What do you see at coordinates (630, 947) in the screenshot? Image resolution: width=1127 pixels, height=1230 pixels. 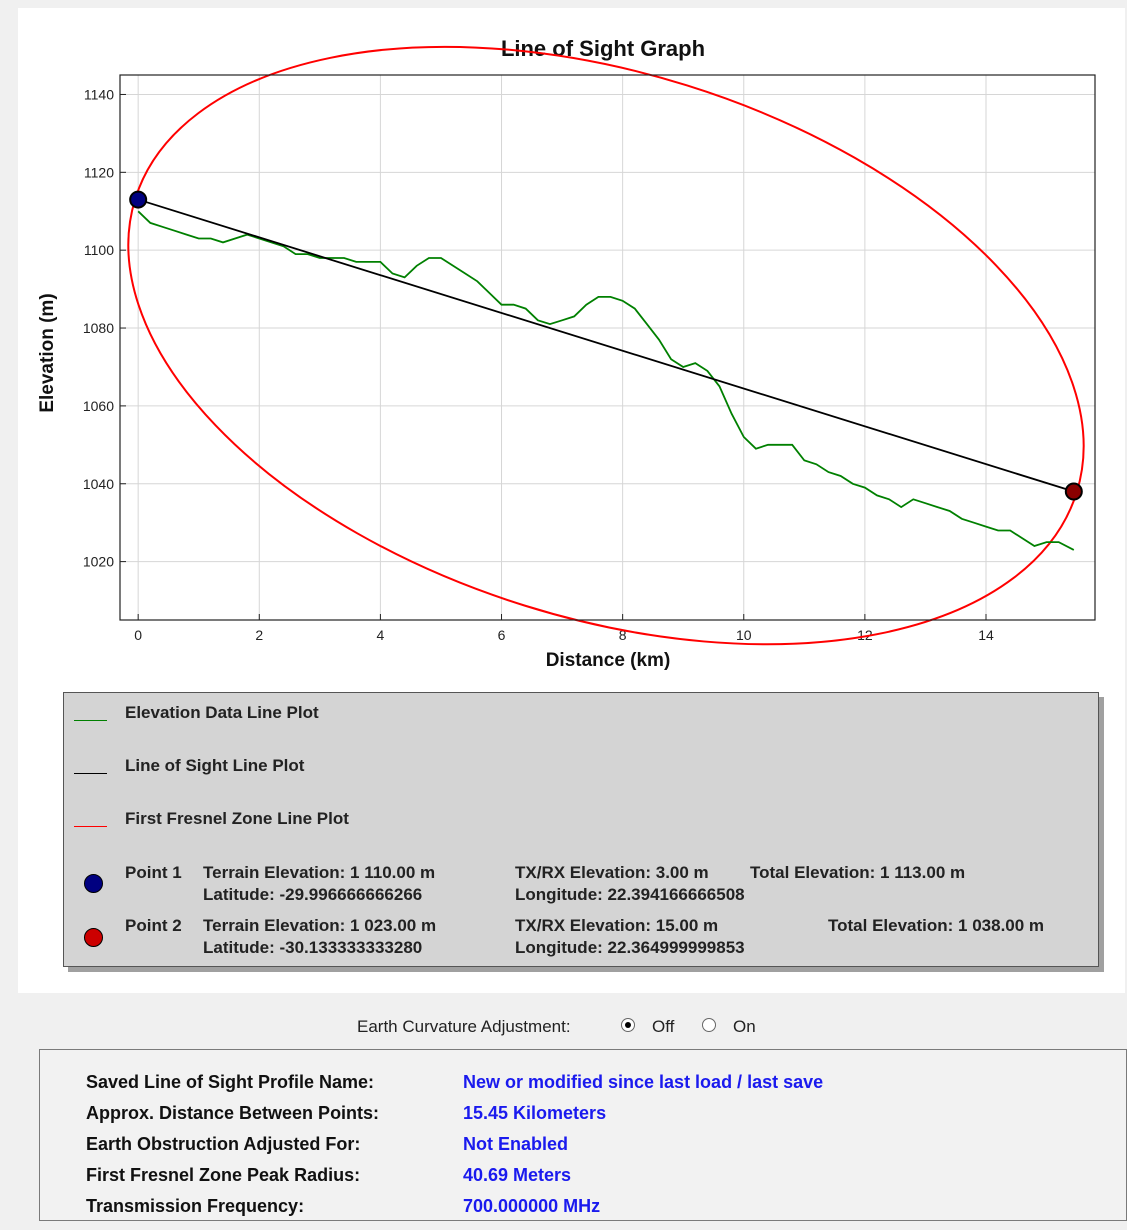 I see `point-2-longitude: Longitude: 22.364999999853` at bounding box center [630, 947].